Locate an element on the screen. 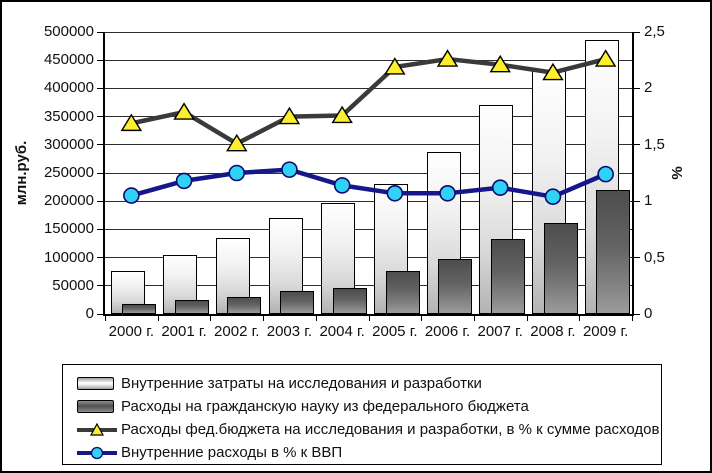 This screenshot has width=712, height=473. y-axis-right-tick-label: 1,5 is located at coordinates (654, 144).